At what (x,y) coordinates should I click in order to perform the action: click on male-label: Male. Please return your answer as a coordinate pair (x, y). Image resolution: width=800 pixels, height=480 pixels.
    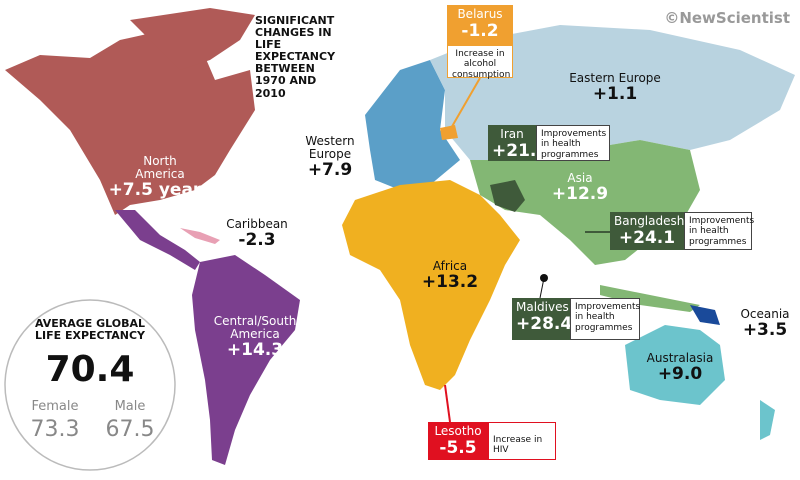
    Looking at the image, I should click on (130, 406).